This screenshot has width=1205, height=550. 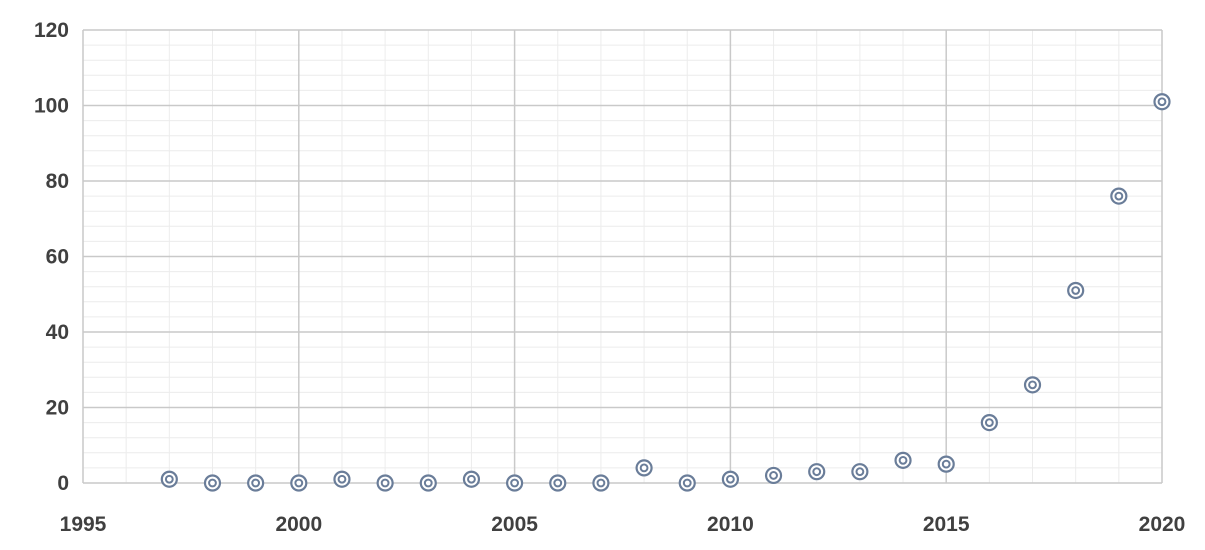 I want to click on y-tick-label: 20, so click(x=57, y=408).